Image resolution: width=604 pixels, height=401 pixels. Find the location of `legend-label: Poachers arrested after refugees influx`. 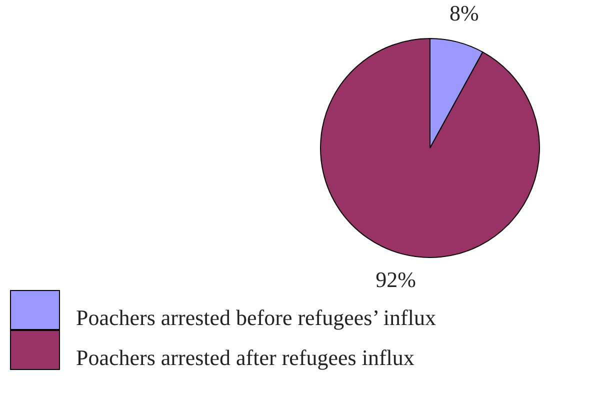

legend-label: Poachers arrested after refugees influx is located at coordinates (245, 357).